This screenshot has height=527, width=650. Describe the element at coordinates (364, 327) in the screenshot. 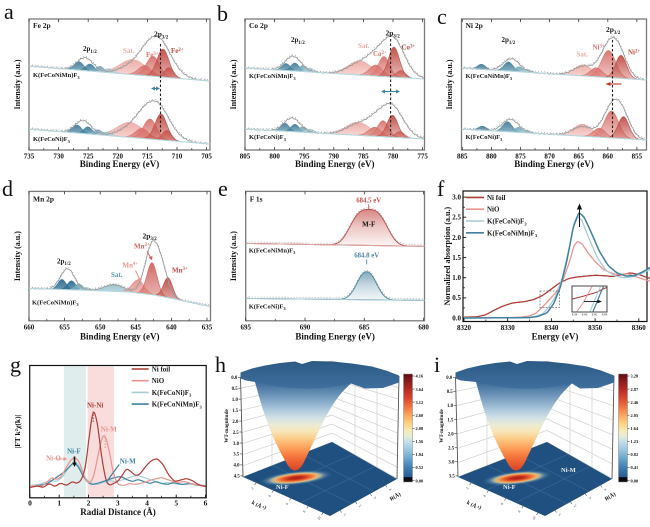

I see `svg-text: 685` at that location.